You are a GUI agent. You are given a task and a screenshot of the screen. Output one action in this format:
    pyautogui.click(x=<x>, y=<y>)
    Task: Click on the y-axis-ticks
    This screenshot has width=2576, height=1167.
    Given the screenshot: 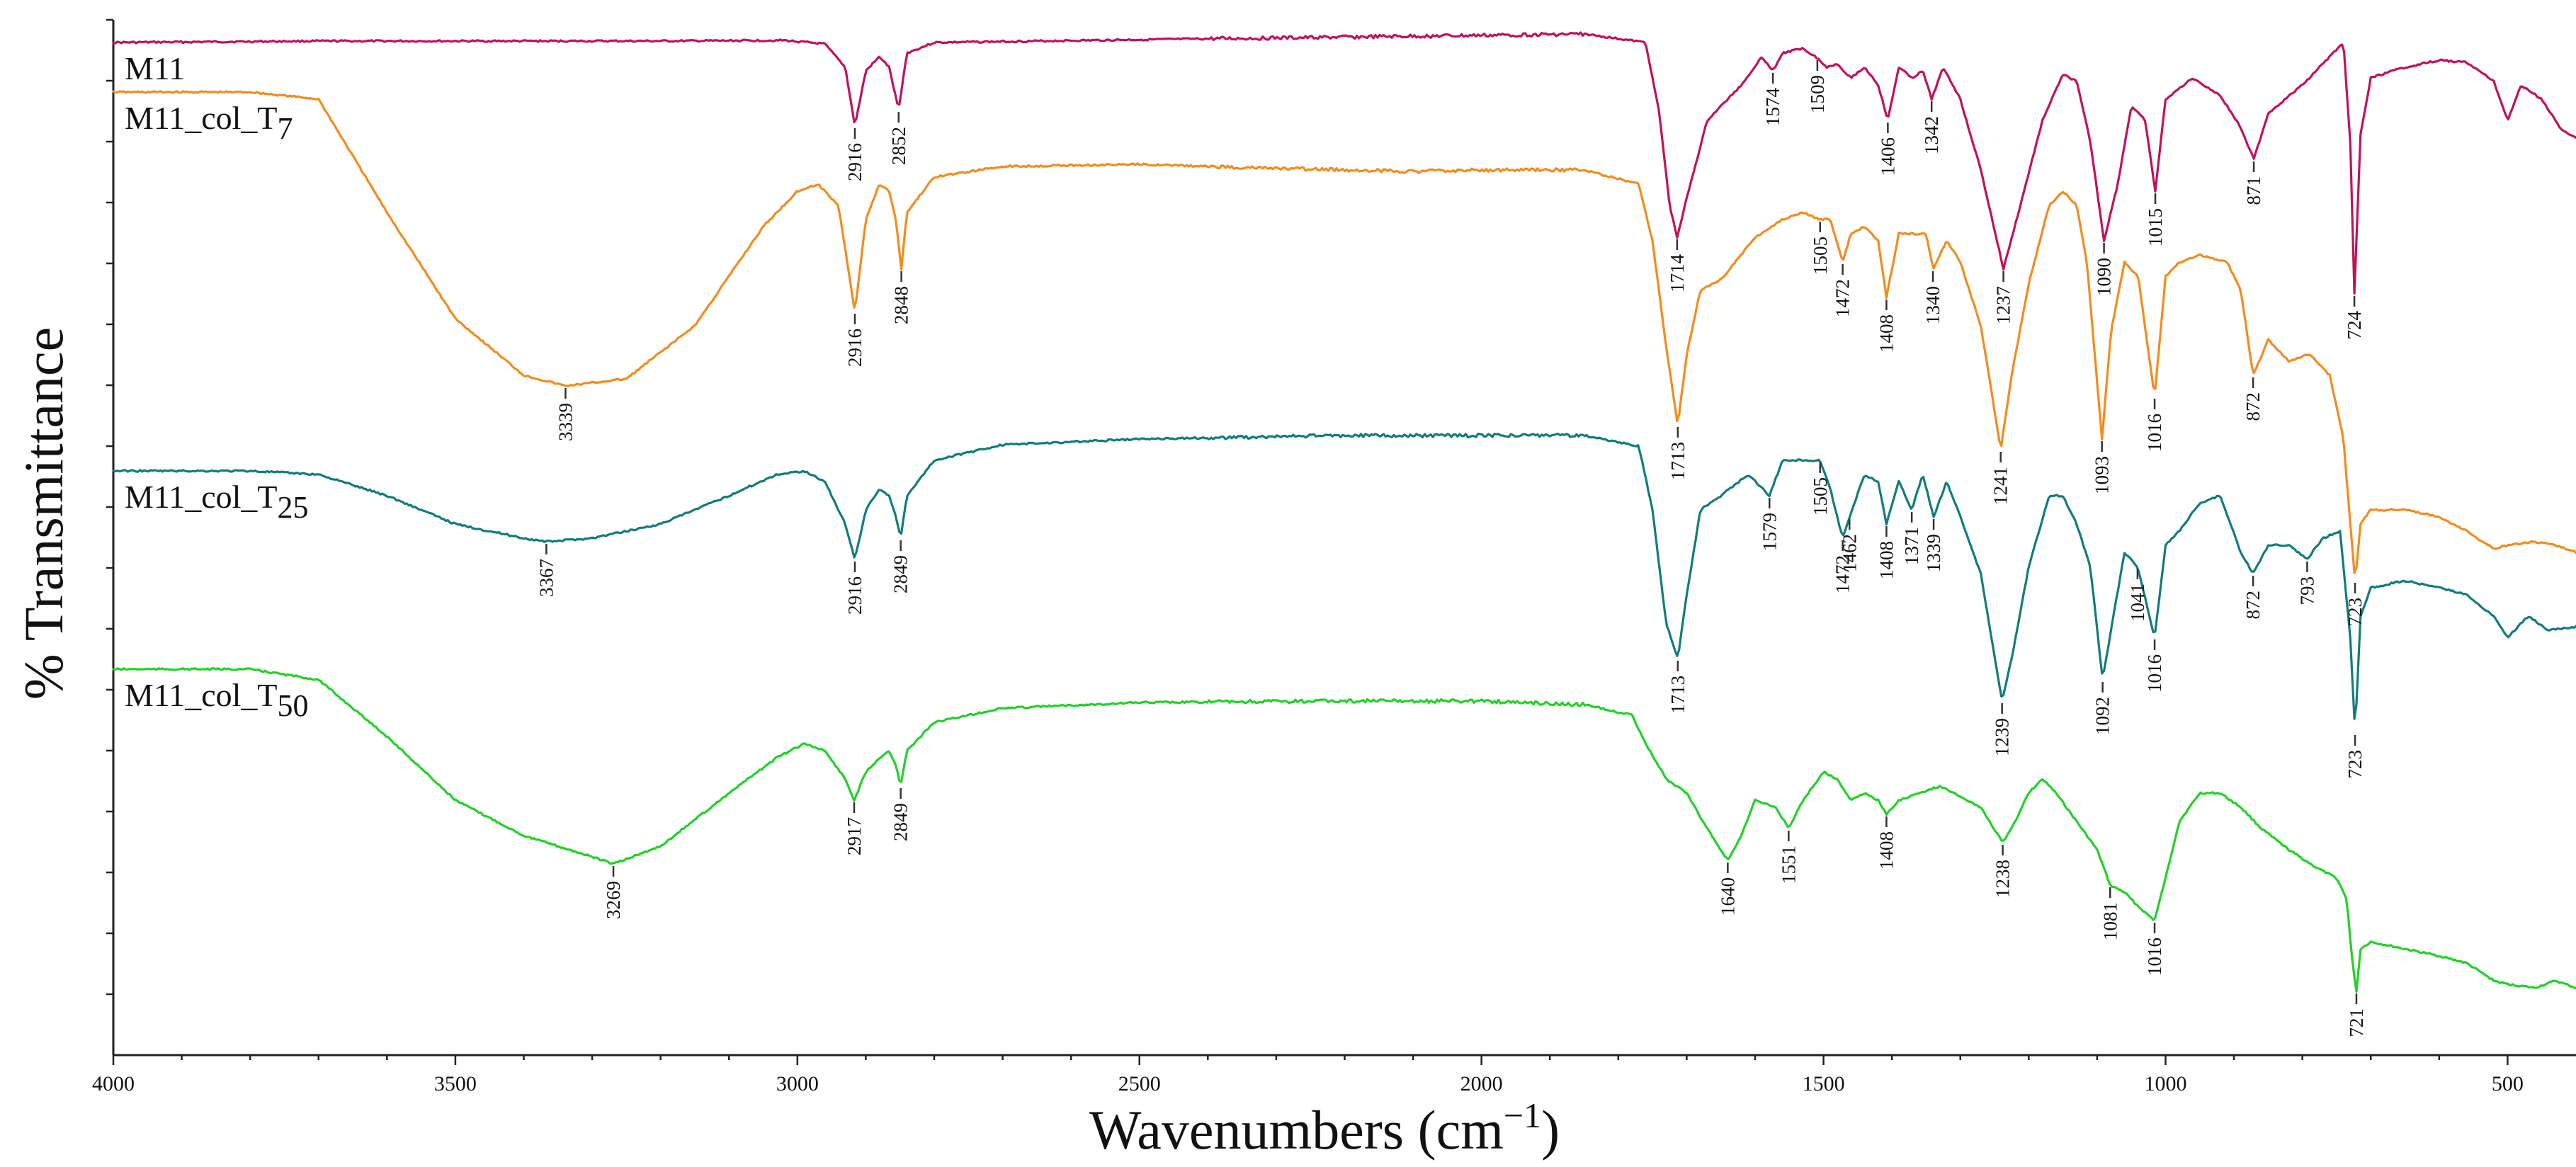 What is the action you would take?
    pyautogui.click(x=109, y=507)
    